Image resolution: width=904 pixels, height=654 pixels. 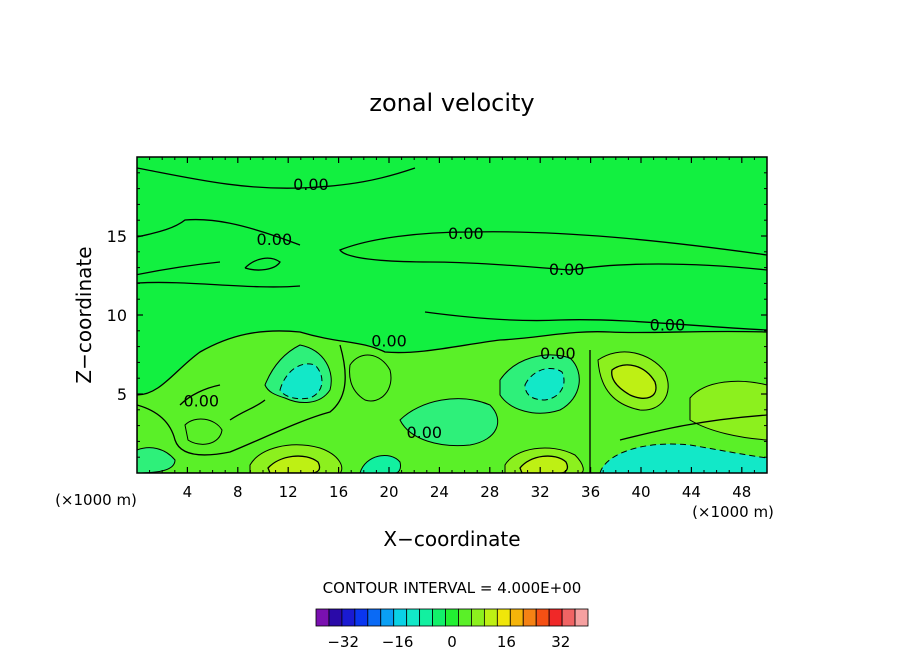 I want to click on colorbar-tick-label: 32, so click(x=560, y=642).